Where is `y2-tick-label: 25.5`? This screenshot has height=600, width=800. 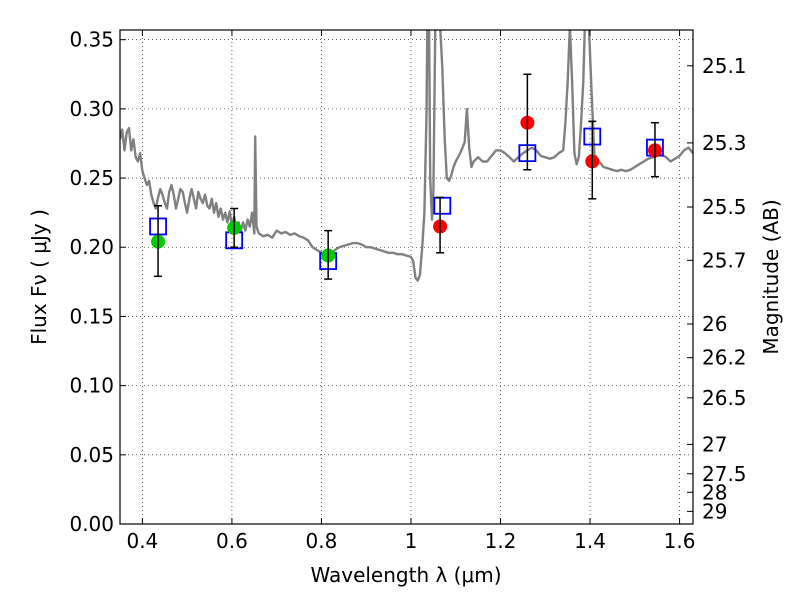
y2-tick-label: 25.5 is located at coordinates (724, 207).